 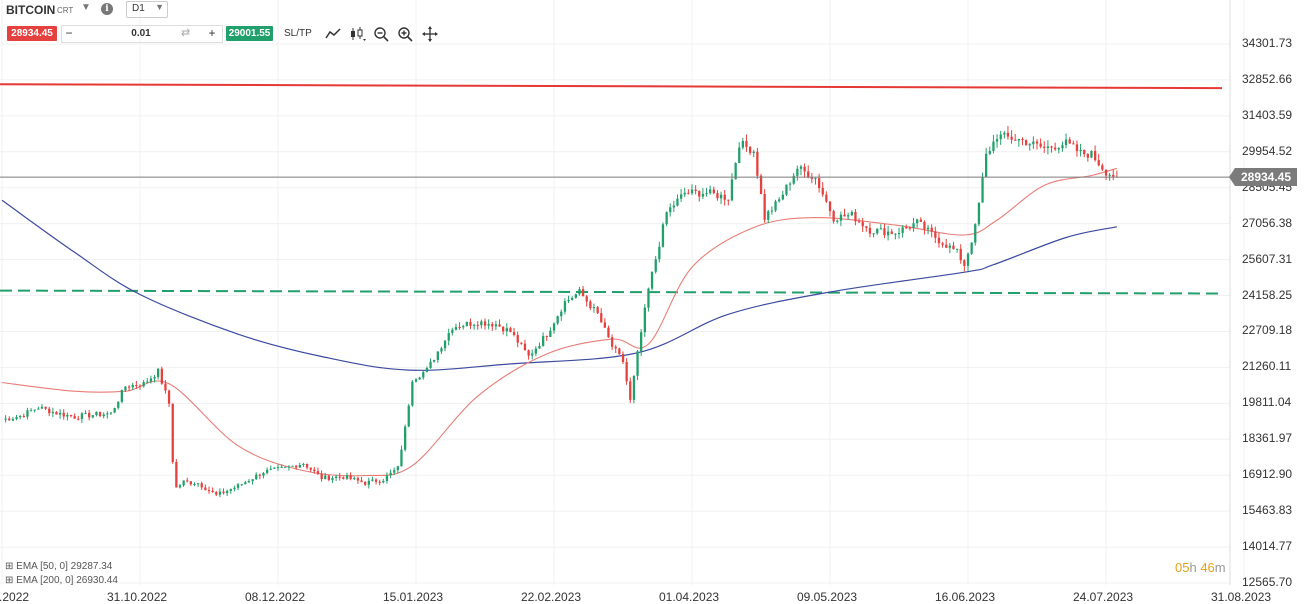 I want to click on swap-icon: ⇄, so click(x=186, y=33).